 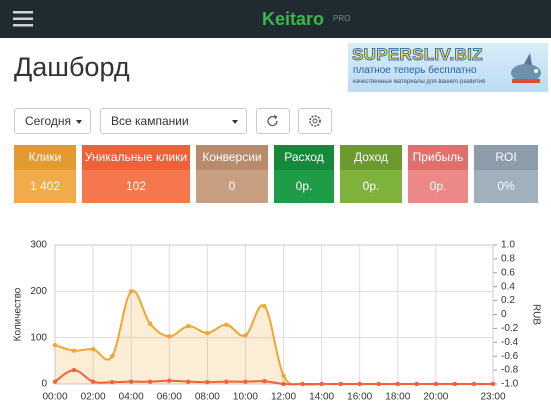 What do you see at coordinates (510, 342) in the screenshot?
I see `y2-tick-label: -0.4` at bounding box center [510, 342].